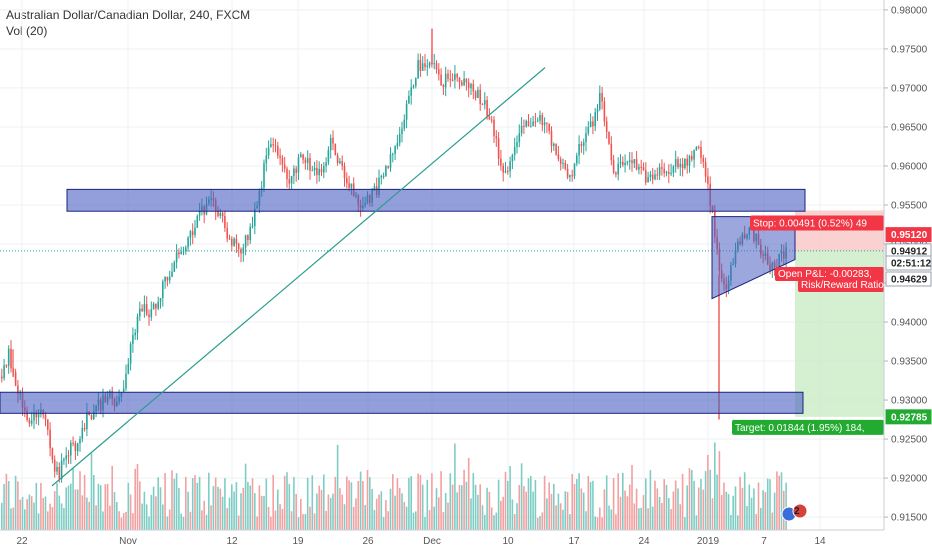 Image resolution: width=932 pixels, height=550 pixels. Describe the element at coordinates (394, 486) in the screenshot. I see `volume-bars` at that location.